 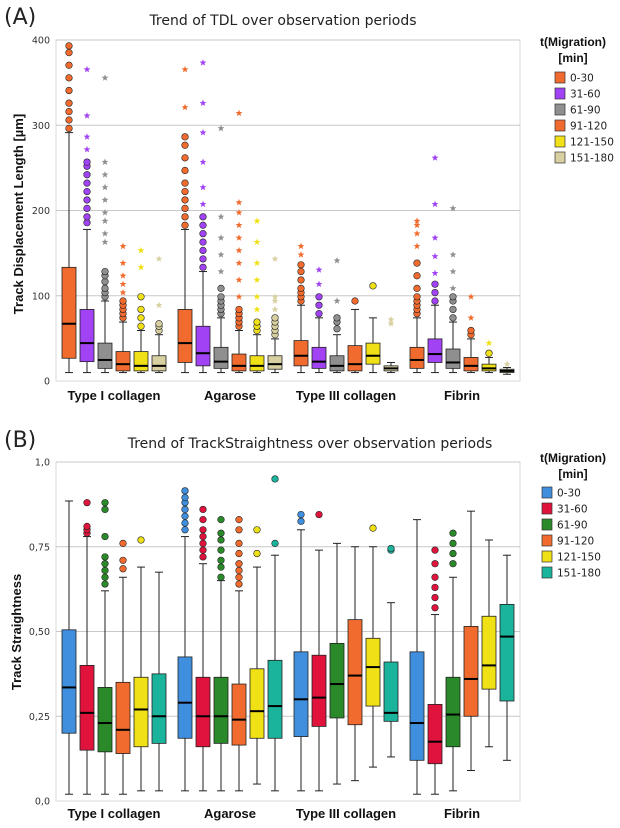 What do you see at coordinates (572, 510) in the screenshot?
I see `panel-b-legend-label: 31-60` at bounding box center [572, 510].